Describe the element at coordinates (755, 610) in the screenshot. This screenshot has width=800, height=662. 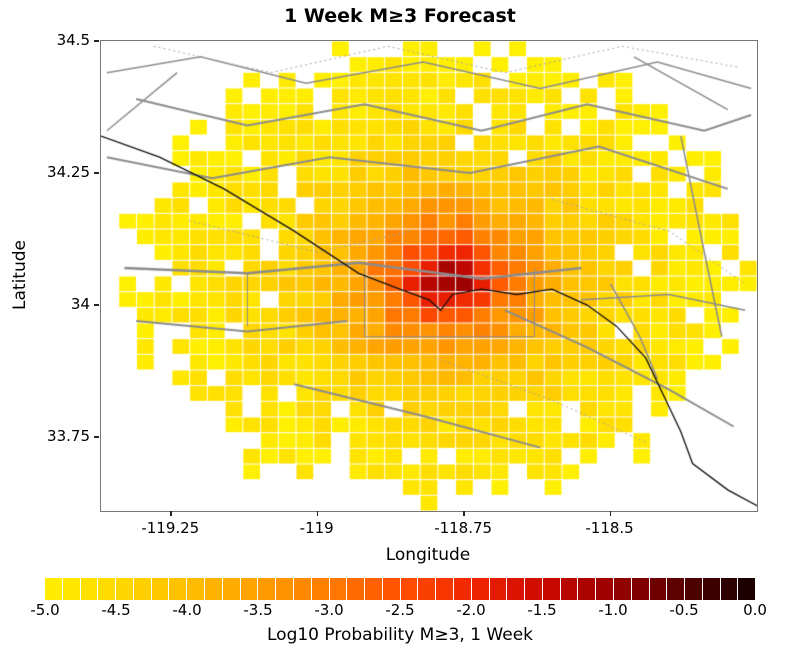
I see `colorbar-tick-label: 0.0` at that location.